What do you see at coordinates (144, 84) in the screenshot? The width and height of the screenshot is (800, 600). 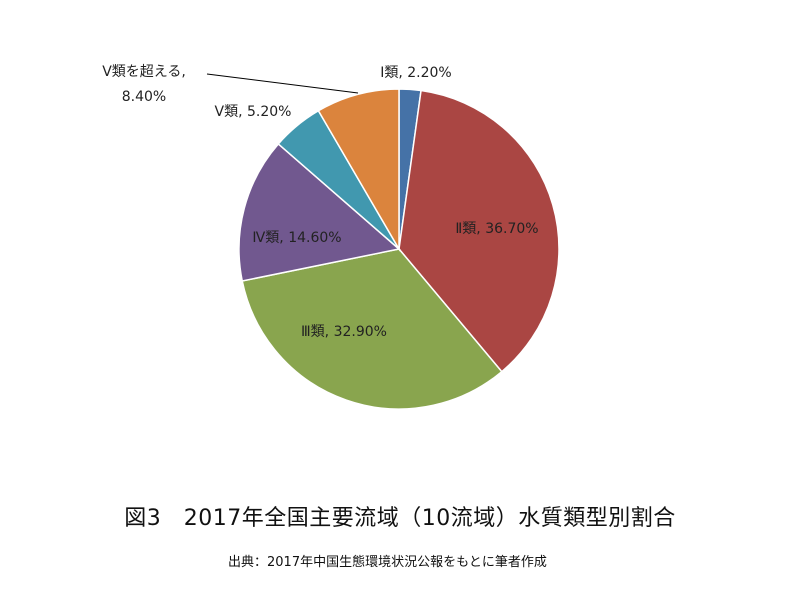 I see `data-label-Ⅴ類を超える: Ⅴ類を超える, 8.40%` at bounding box center [144, 84].